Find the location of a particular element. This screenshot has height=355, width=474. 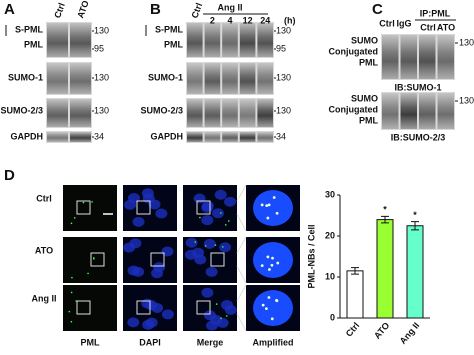

lane-label: 2 is located at coordinates (212, 20).